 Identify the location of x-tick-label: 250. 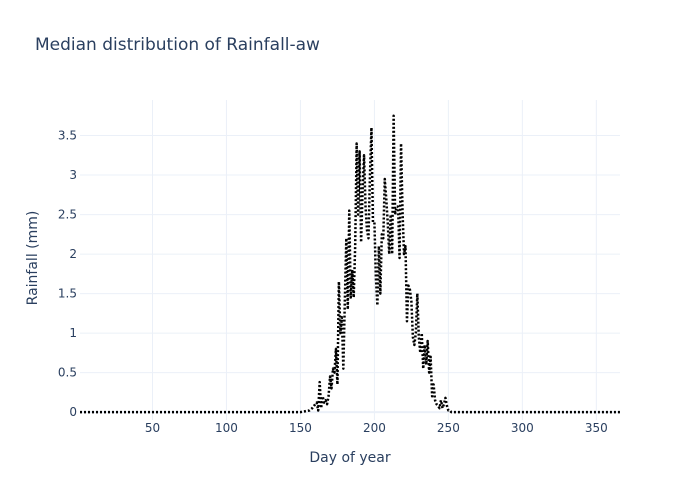
(448, 428).